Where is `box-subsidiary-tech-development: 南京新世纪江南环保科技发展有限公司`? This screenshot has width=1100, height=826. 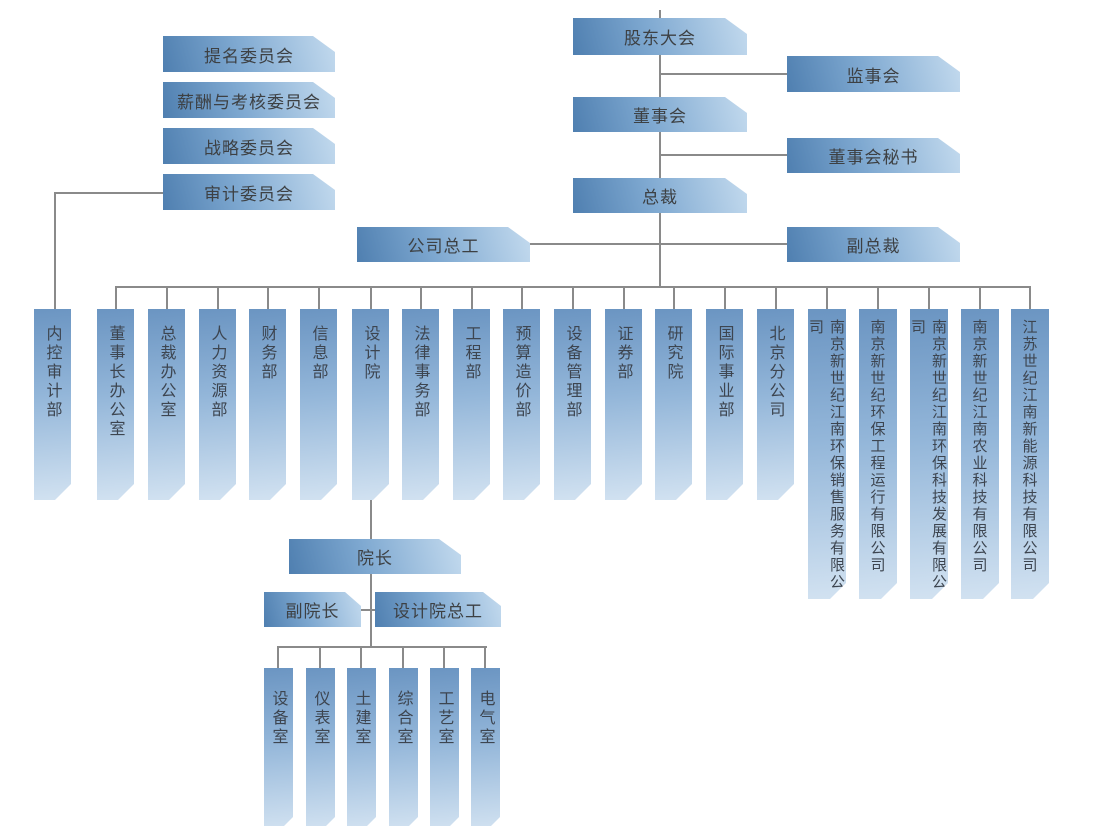
box-subsidiary-tech-development: 南京新世纪江南环保科技发展有限公司 is located at coordinates (929, 454).